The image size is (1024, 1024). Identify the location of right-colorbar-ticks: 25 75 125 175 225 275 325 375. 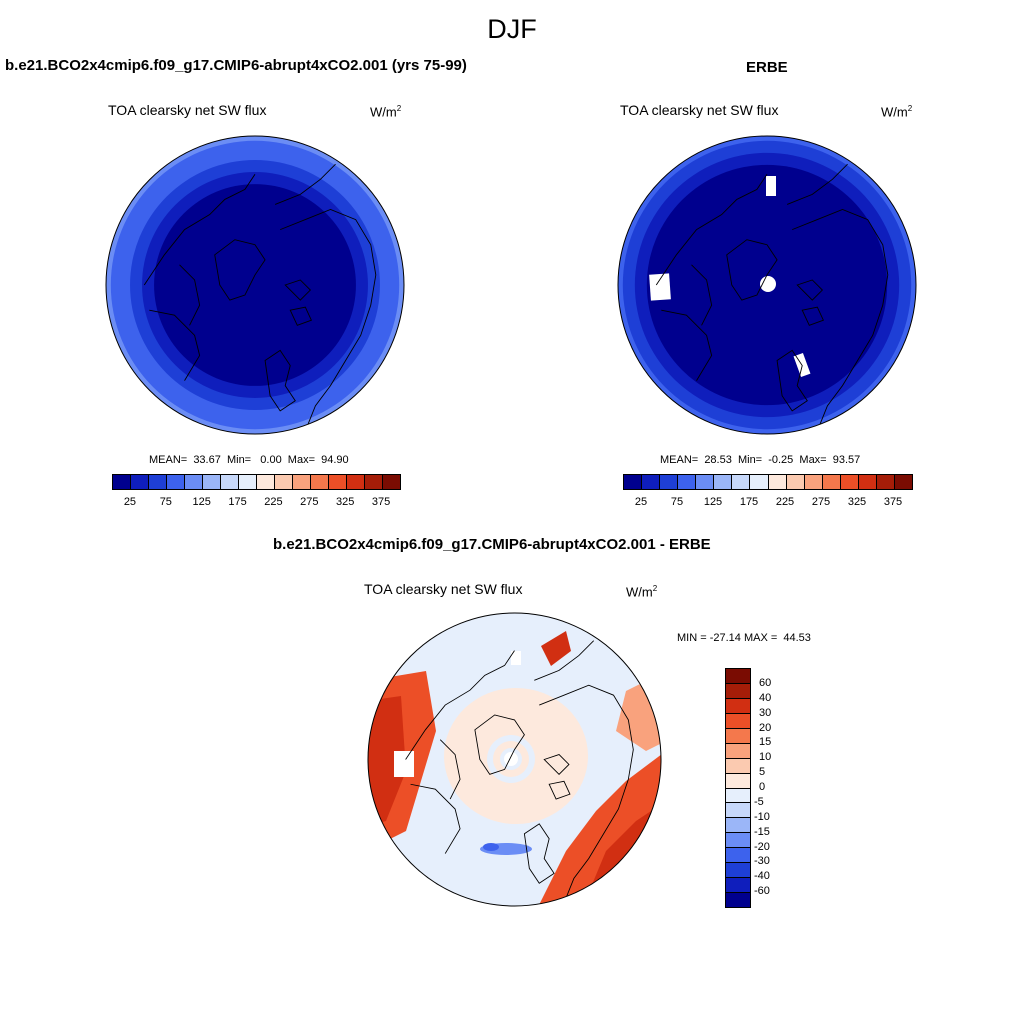
(767, 503).